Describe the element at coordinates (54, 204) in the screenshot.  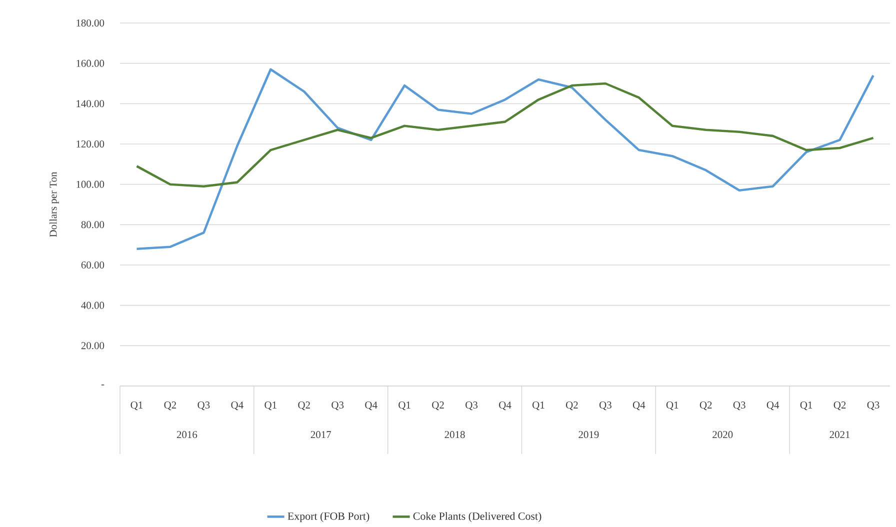
I see `y-axis-title: Dollars per Ton` at that location.